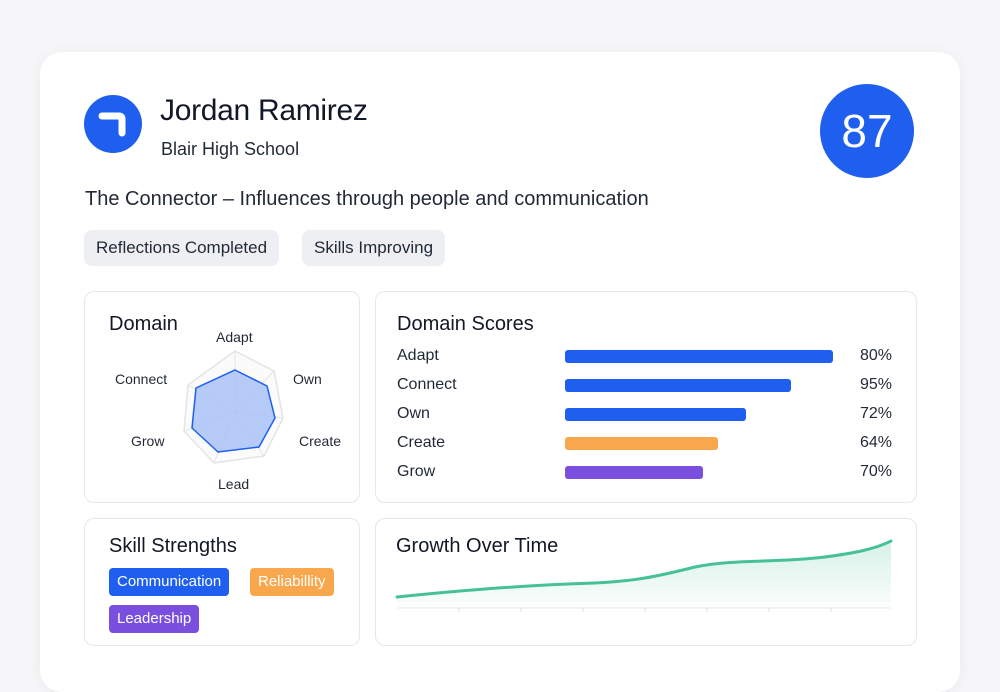 The height and width of the screenshot is (692, 1000). What do you see at coordinates (234, 337) in the screenshot?
I see `radar-label-adapt: Adapt` at bounding box center [234, 337].